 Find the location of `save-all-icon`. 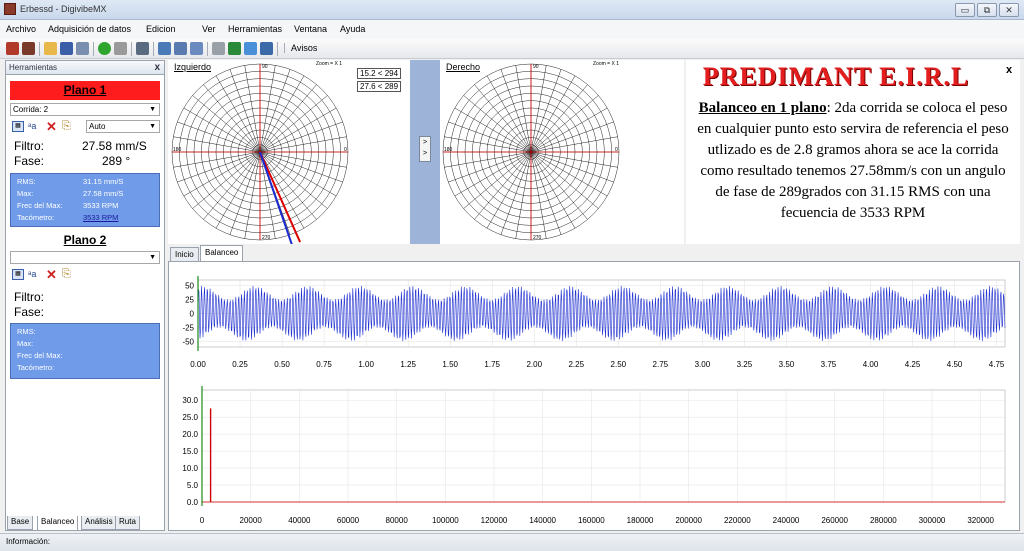

save-all-icon is located at coordinates (82, 48).